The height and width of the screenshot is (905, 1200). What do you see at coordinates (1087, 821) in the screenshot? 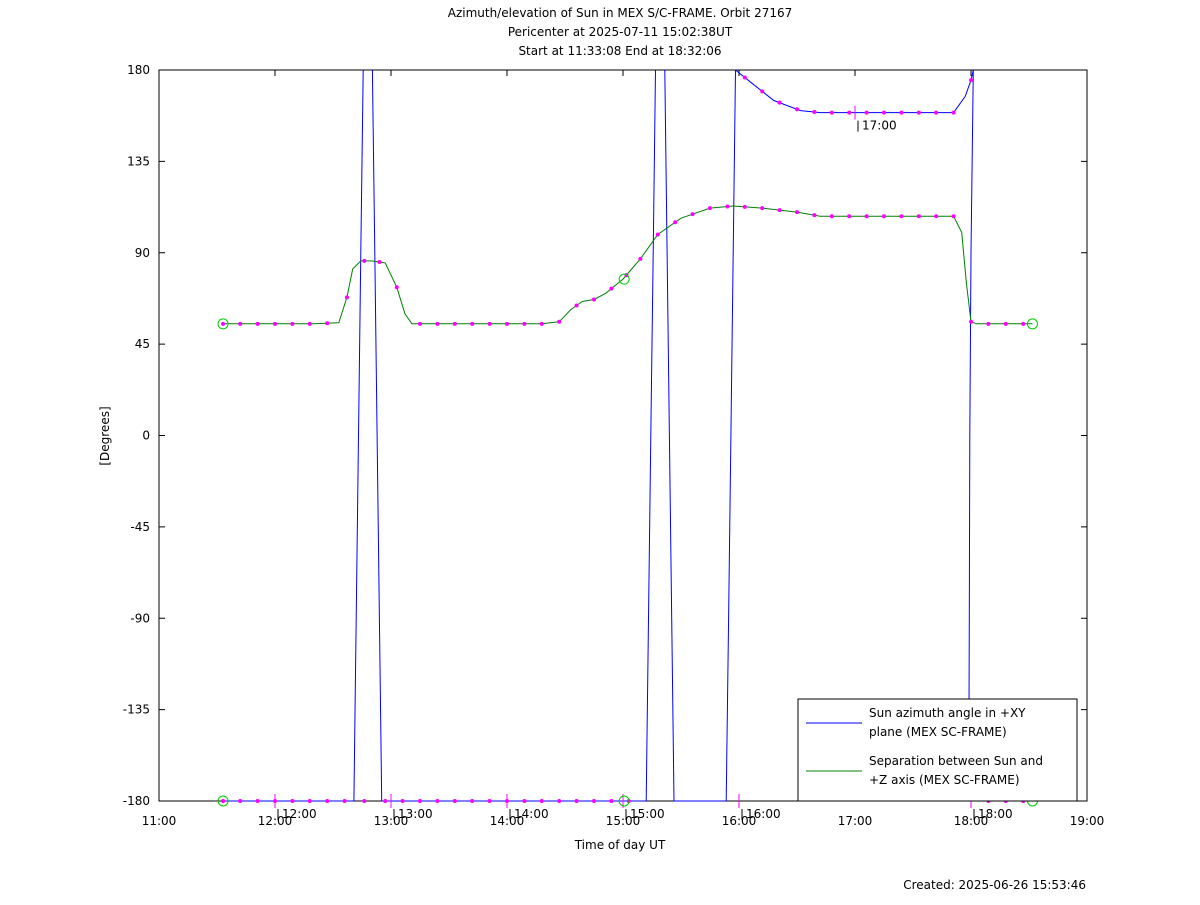
I see `x-tick-label: 19:00` at bounding box center [1087, 821].